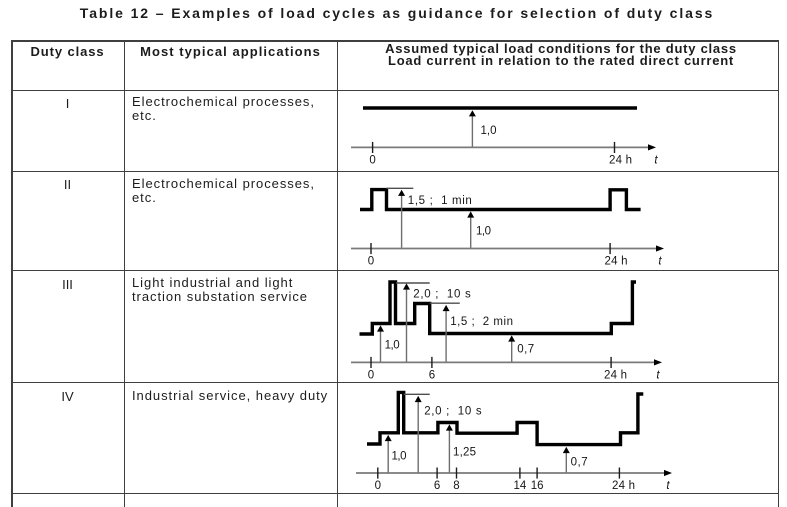  Describe the element at coordinates (537, 486) in the screenshot. I see `svg-text: 16` at that location.